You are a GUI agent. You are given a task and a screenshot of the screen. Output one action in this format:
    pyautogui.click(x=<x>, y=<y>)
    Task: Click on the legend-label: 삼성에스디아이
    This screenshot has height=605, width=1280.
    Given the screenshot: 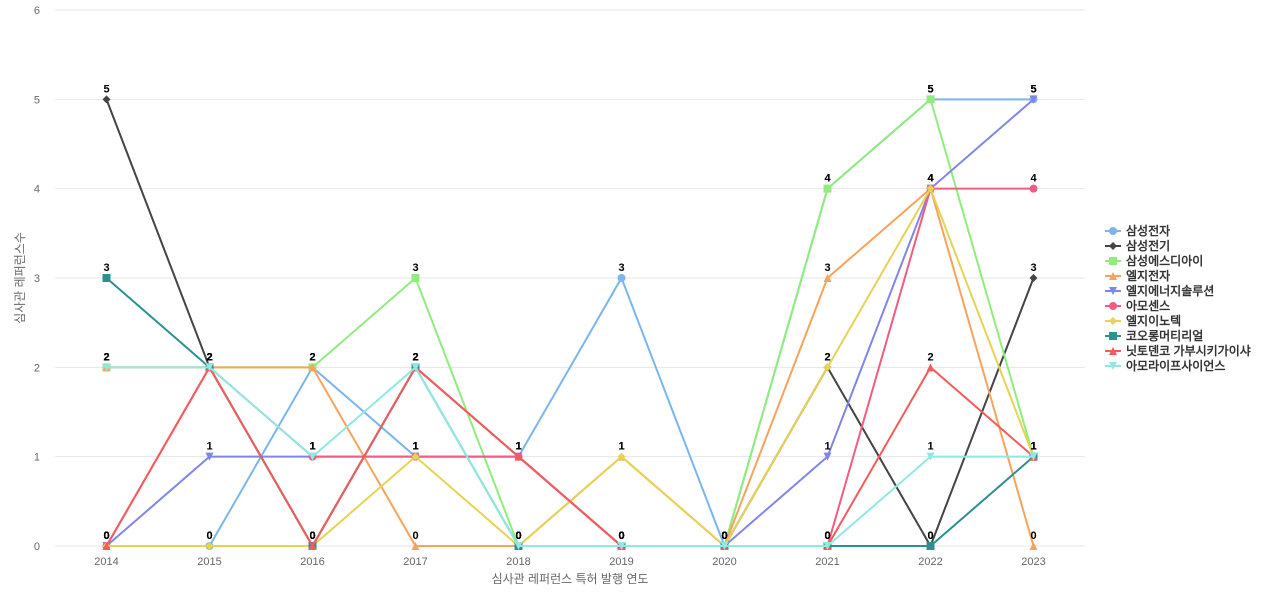 What is the action you would take?
    pyautogui.click(x=1164, y=260)
    